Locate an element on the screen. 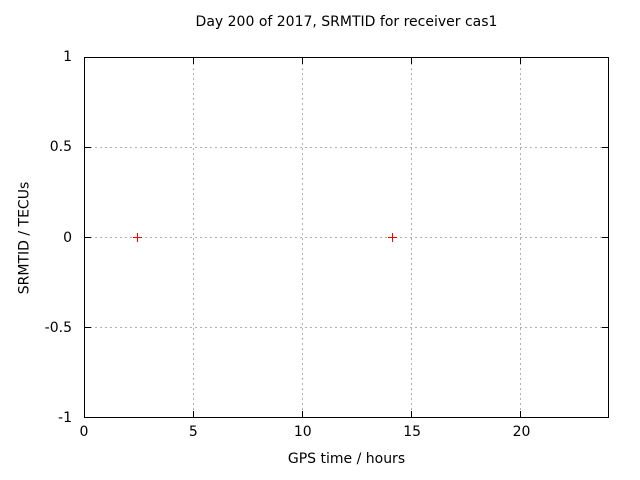 The image size is (640, 480). y-tick-label: 0 is located at coordinates (67, 237).